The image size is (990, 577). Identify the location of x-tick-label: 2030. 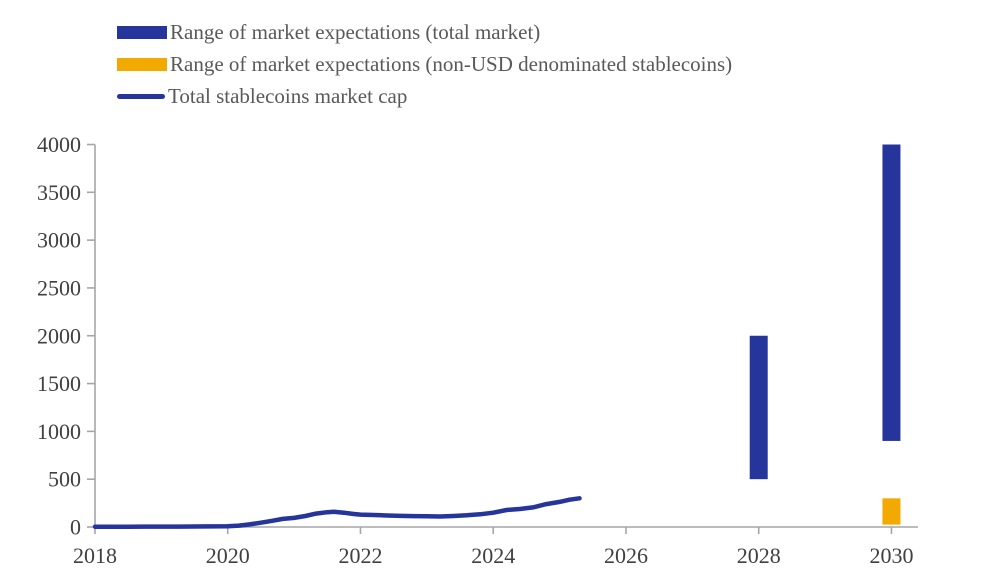
(891, 555).